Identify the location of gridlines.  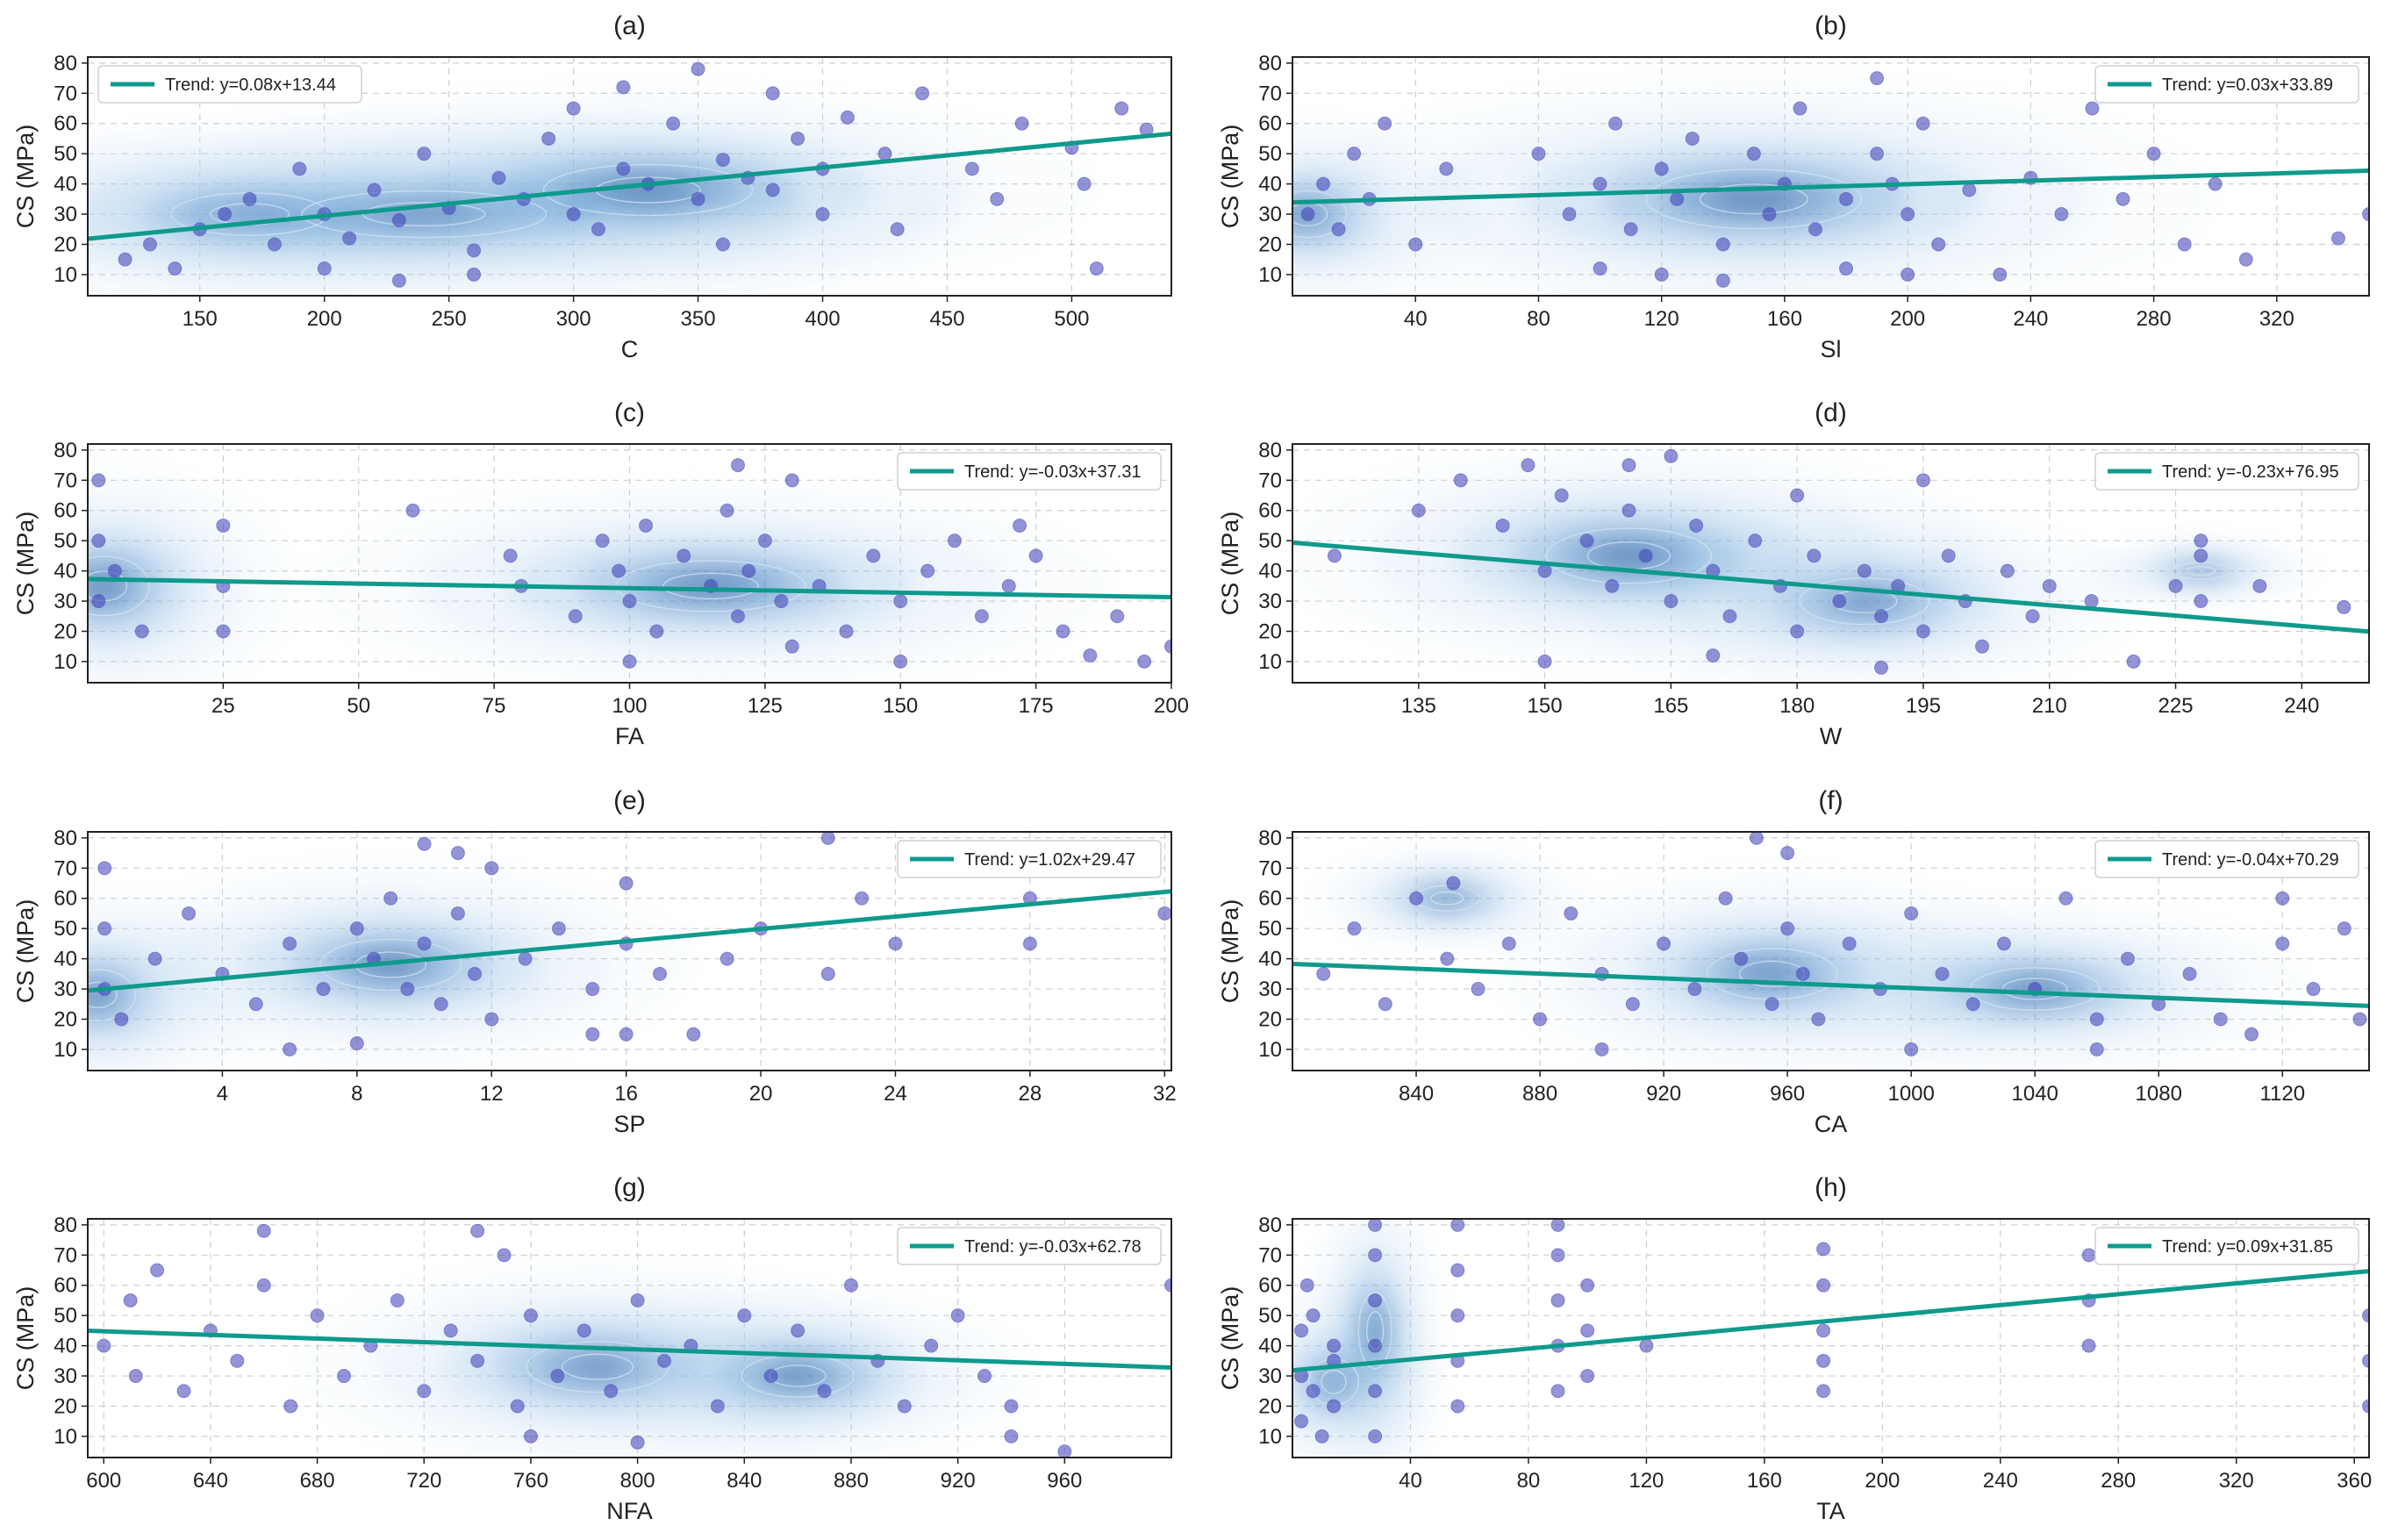
(1830, 1338).